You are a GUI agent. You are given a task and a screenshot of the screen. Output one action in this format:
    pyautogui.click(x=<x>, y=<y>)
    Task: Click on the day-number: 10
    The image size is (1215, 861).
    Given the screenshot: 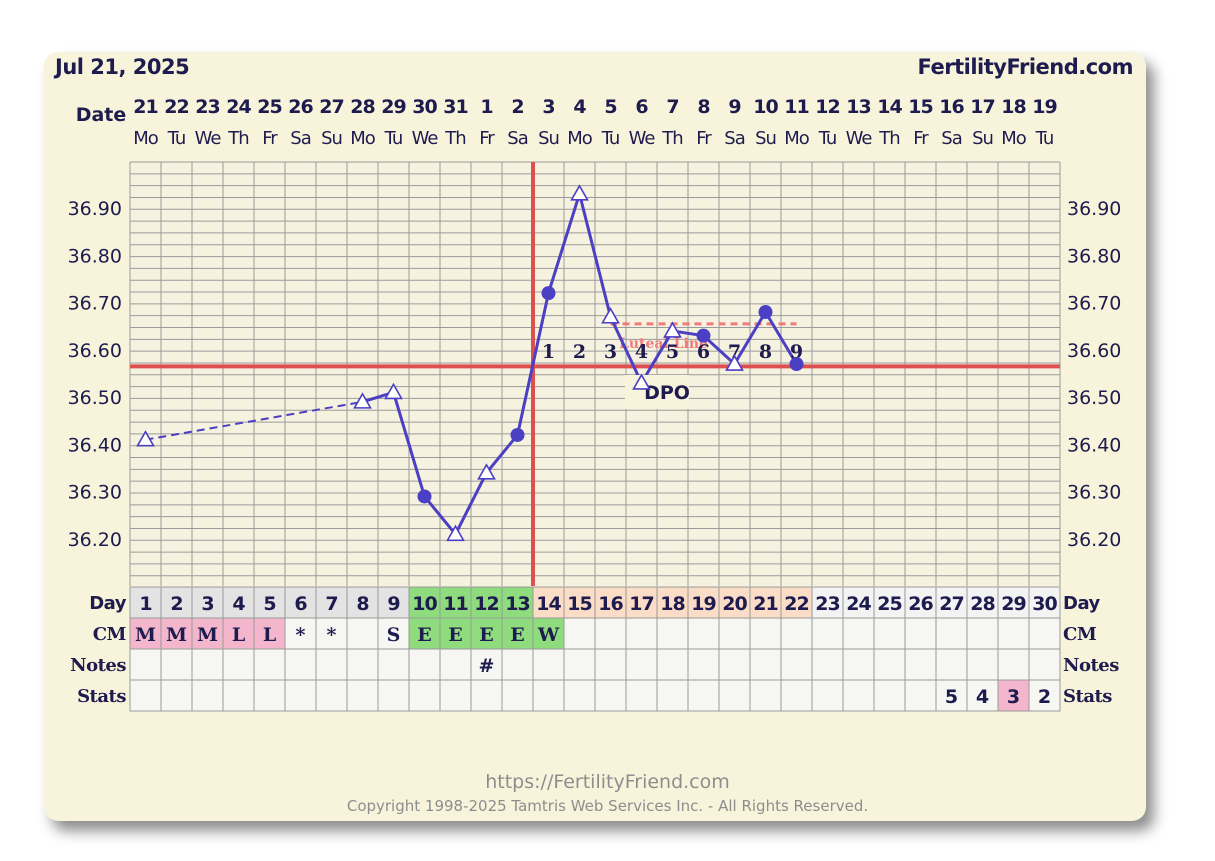 What is the action you would take?
    pyautogui.click(x=424, y=604)
    